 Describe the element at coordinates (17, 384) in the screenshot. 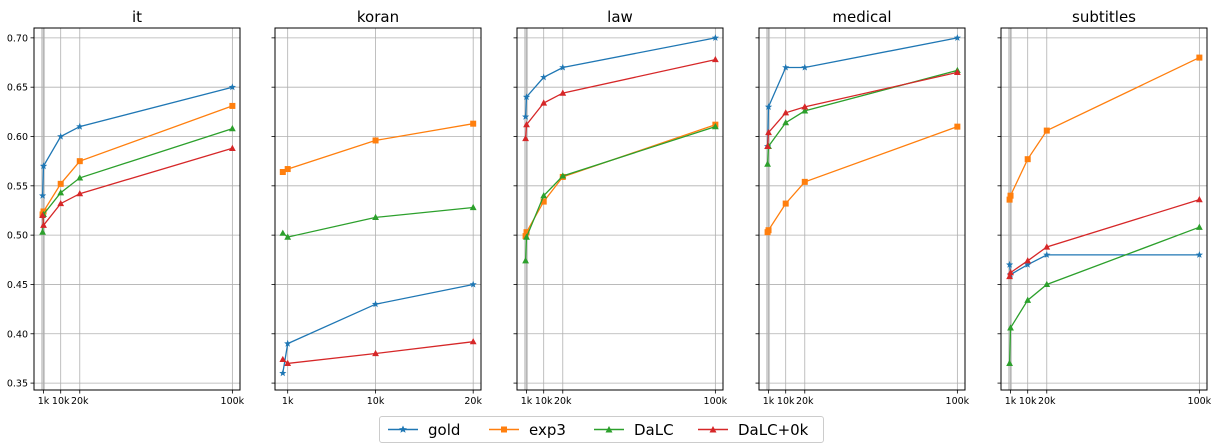

I see `y-tick-label: 0.35` at that location.